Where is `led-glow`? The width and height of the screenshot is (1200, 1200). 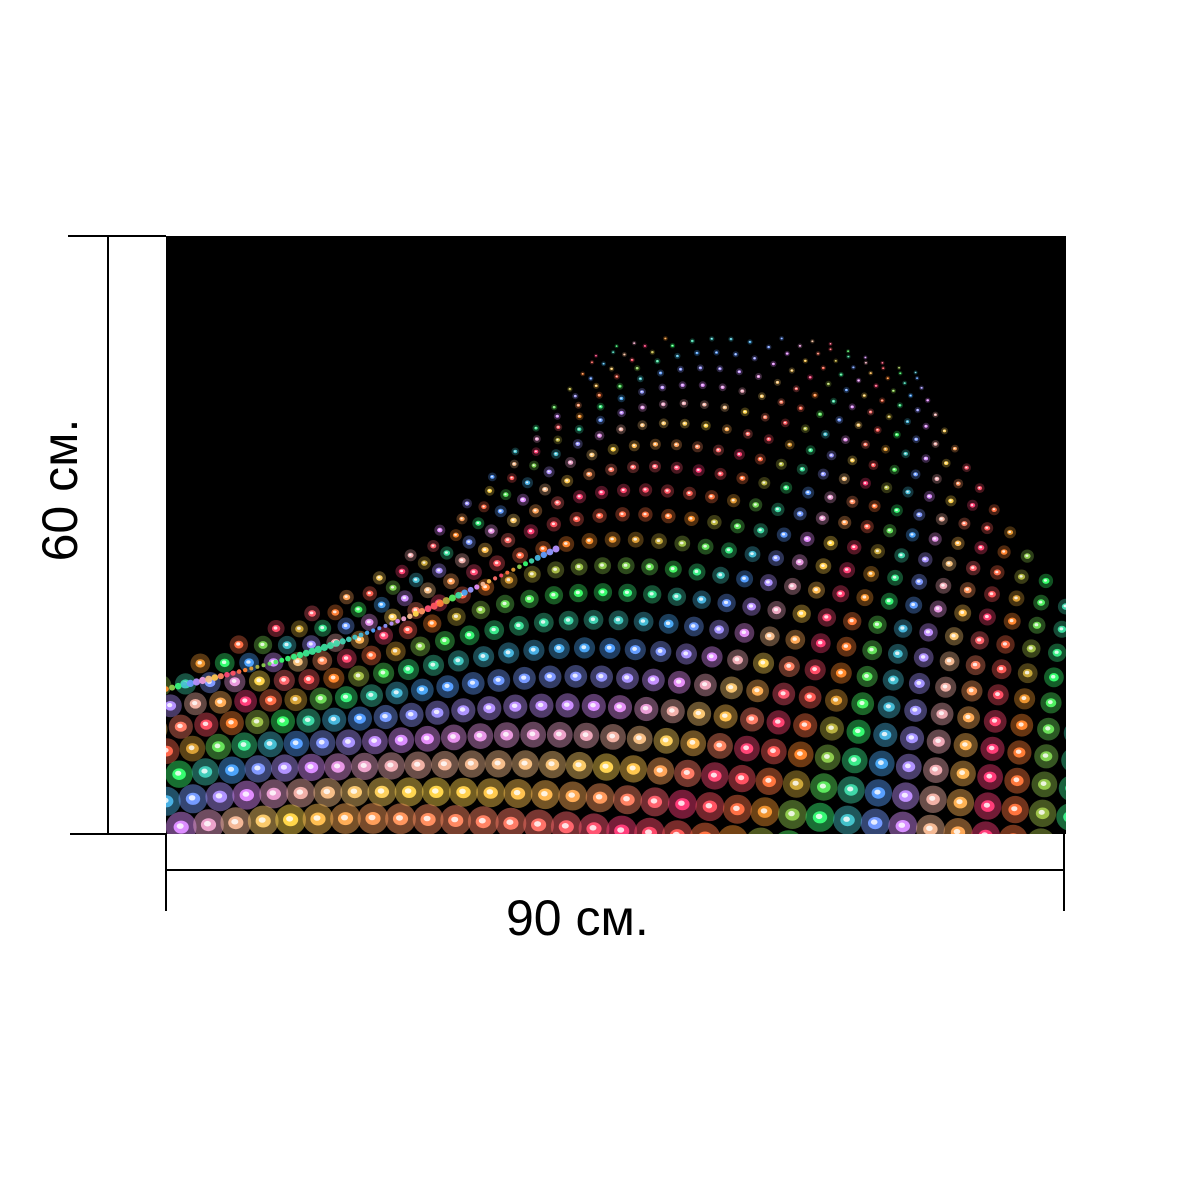 led-glow is located at coordinates (1041, 831).